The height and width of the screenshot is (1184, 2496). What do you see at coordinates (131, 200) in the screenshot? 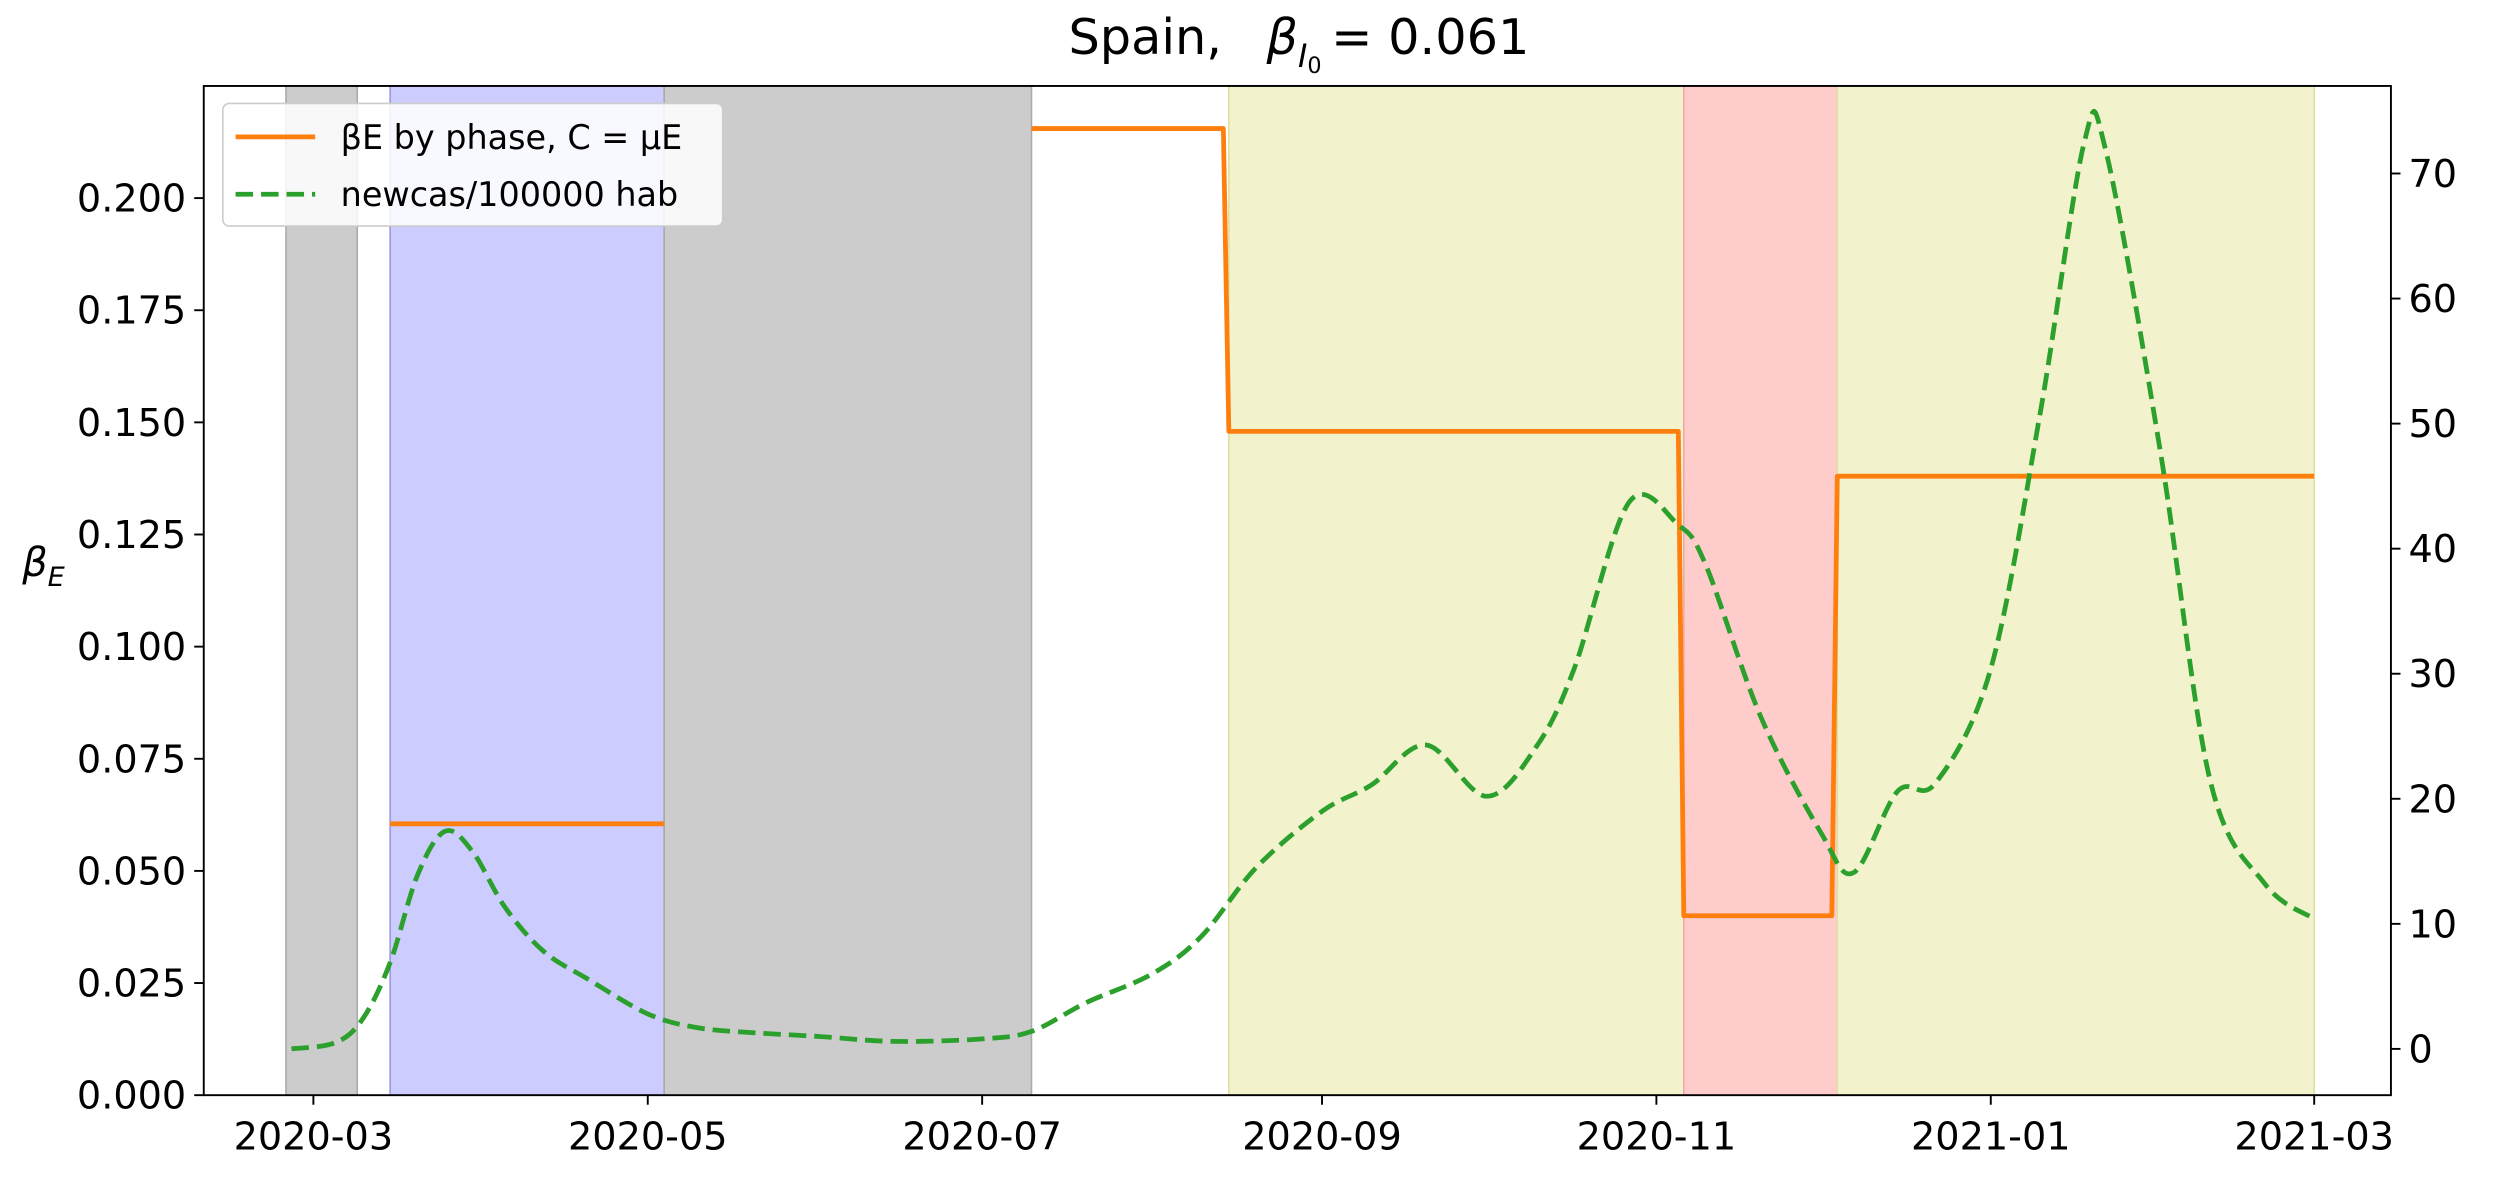
I see `y-tick-label: 0.200` at bounding box center [131, 200].